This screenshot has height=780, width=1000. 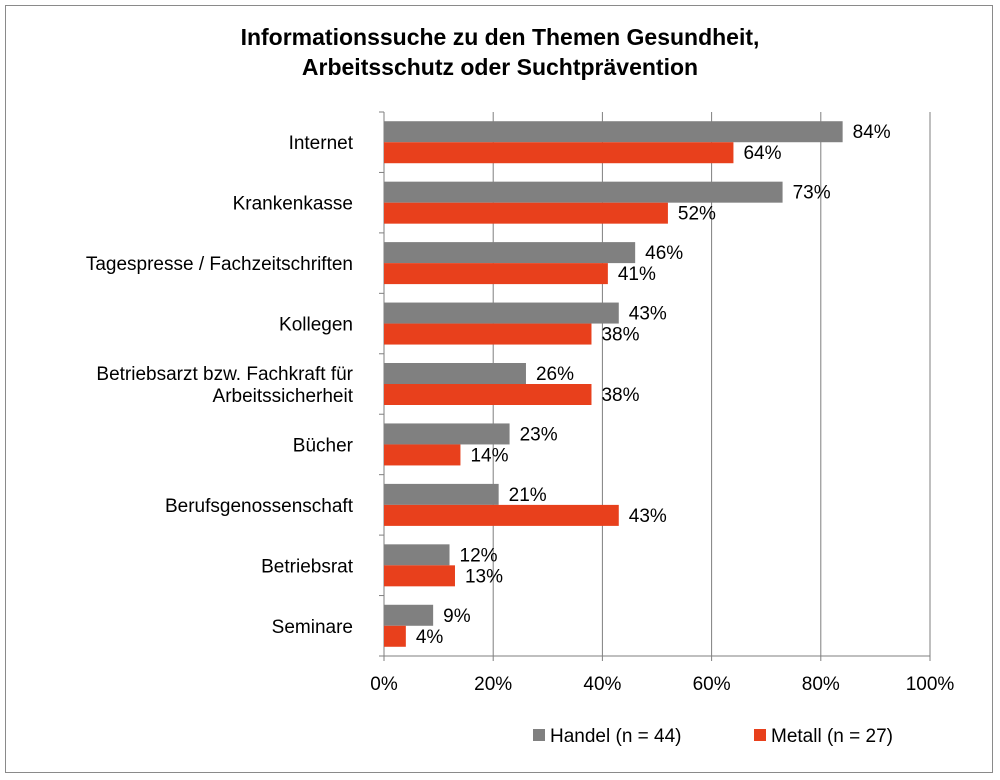 What do you see at coordinates (430, 637) in the screenshot?
I see `data-label: 4%` at bounding box center [430, 637].